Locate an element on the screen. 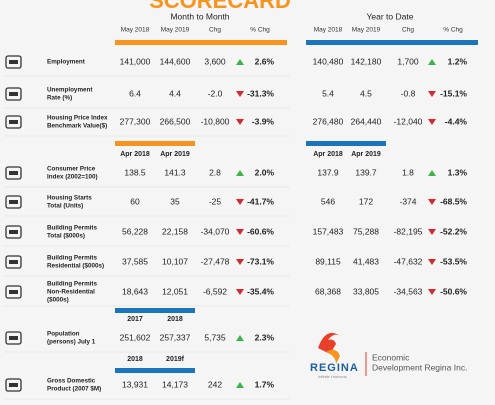 Image resolution: width=495 pixels, height=405 pixels. cell: 68,368 is located at coordinates (328, 291).